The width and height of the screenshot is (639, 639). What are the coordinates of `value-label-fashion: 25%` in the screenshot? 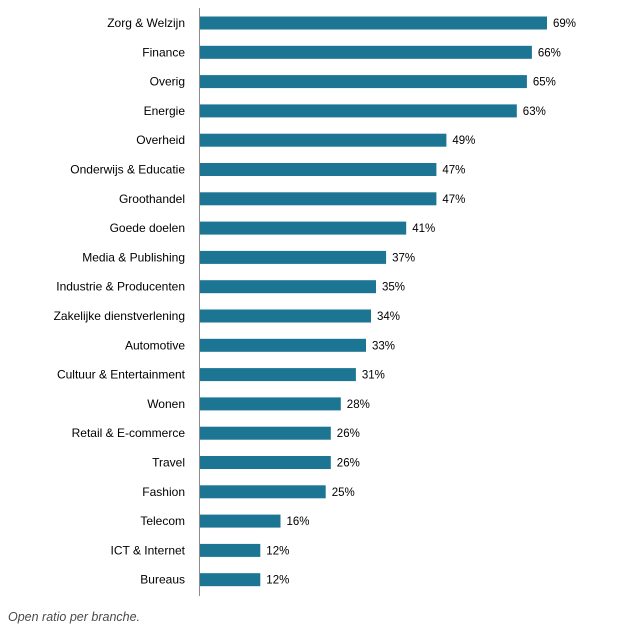 It's located at (343, 493).